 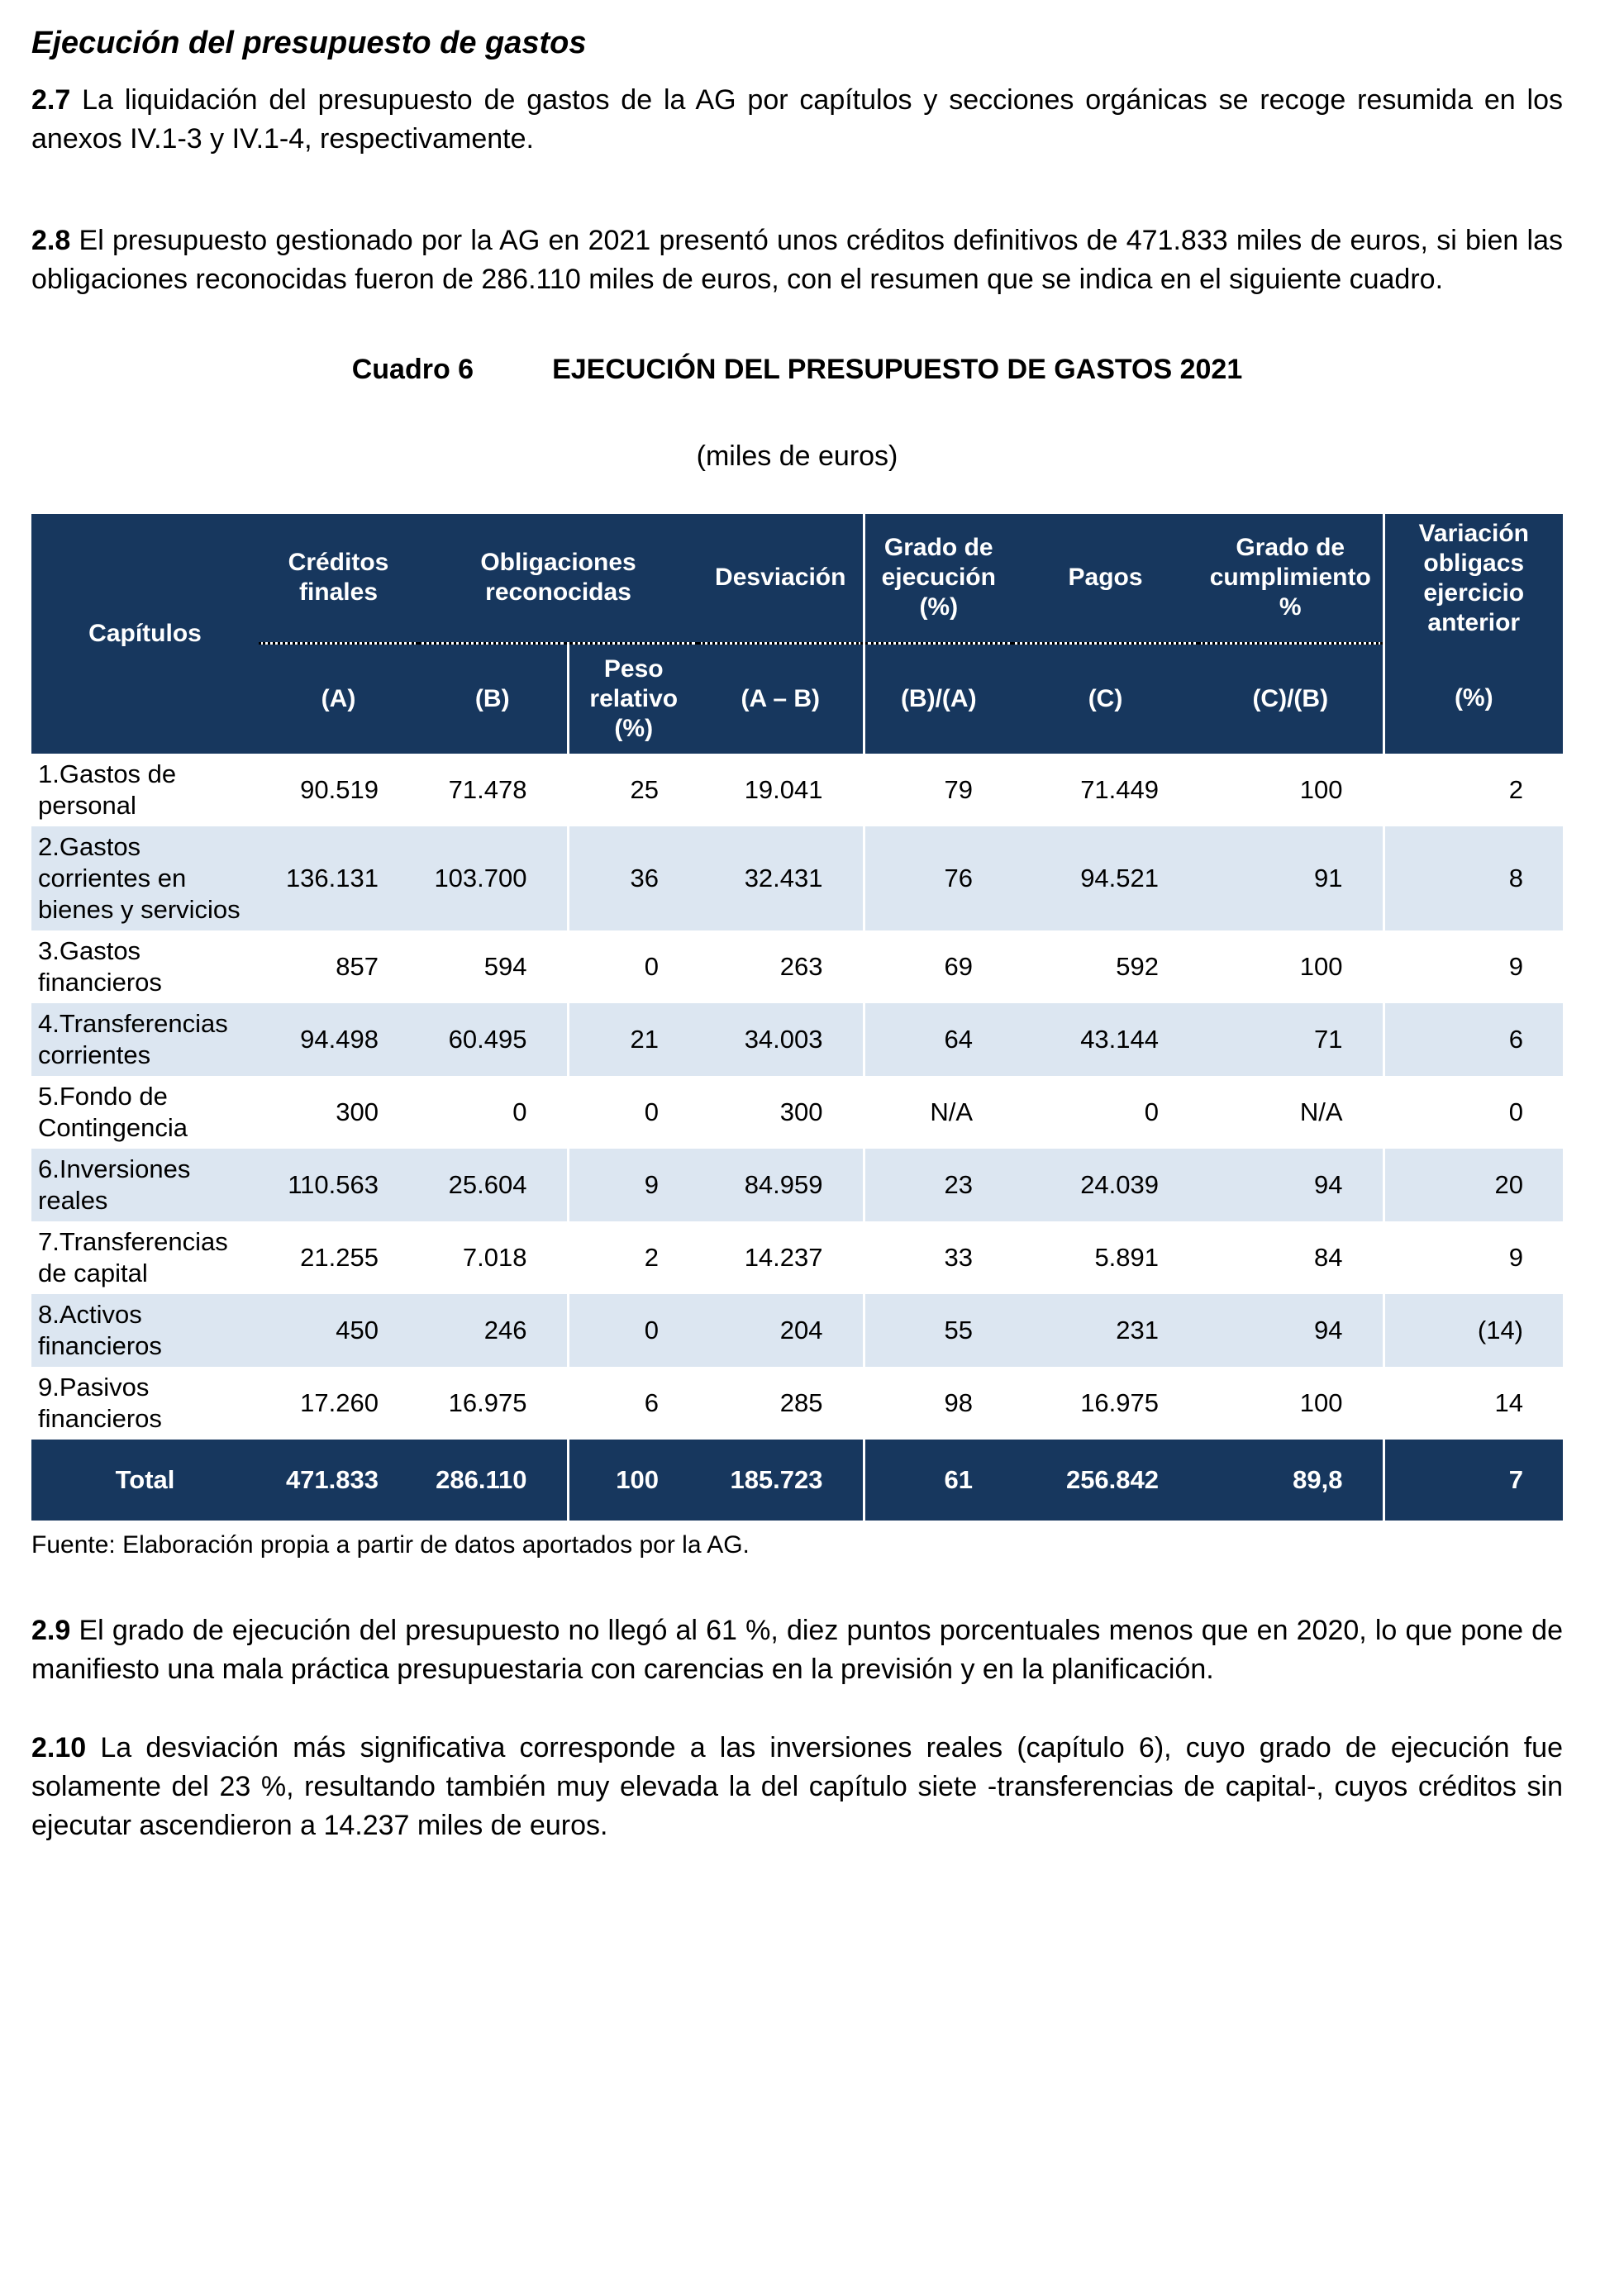 What do you see at coordinates (1105, 1039) in the screenshot?
I see `value-cell: 43.144` at bounding box center [1105, 1039].